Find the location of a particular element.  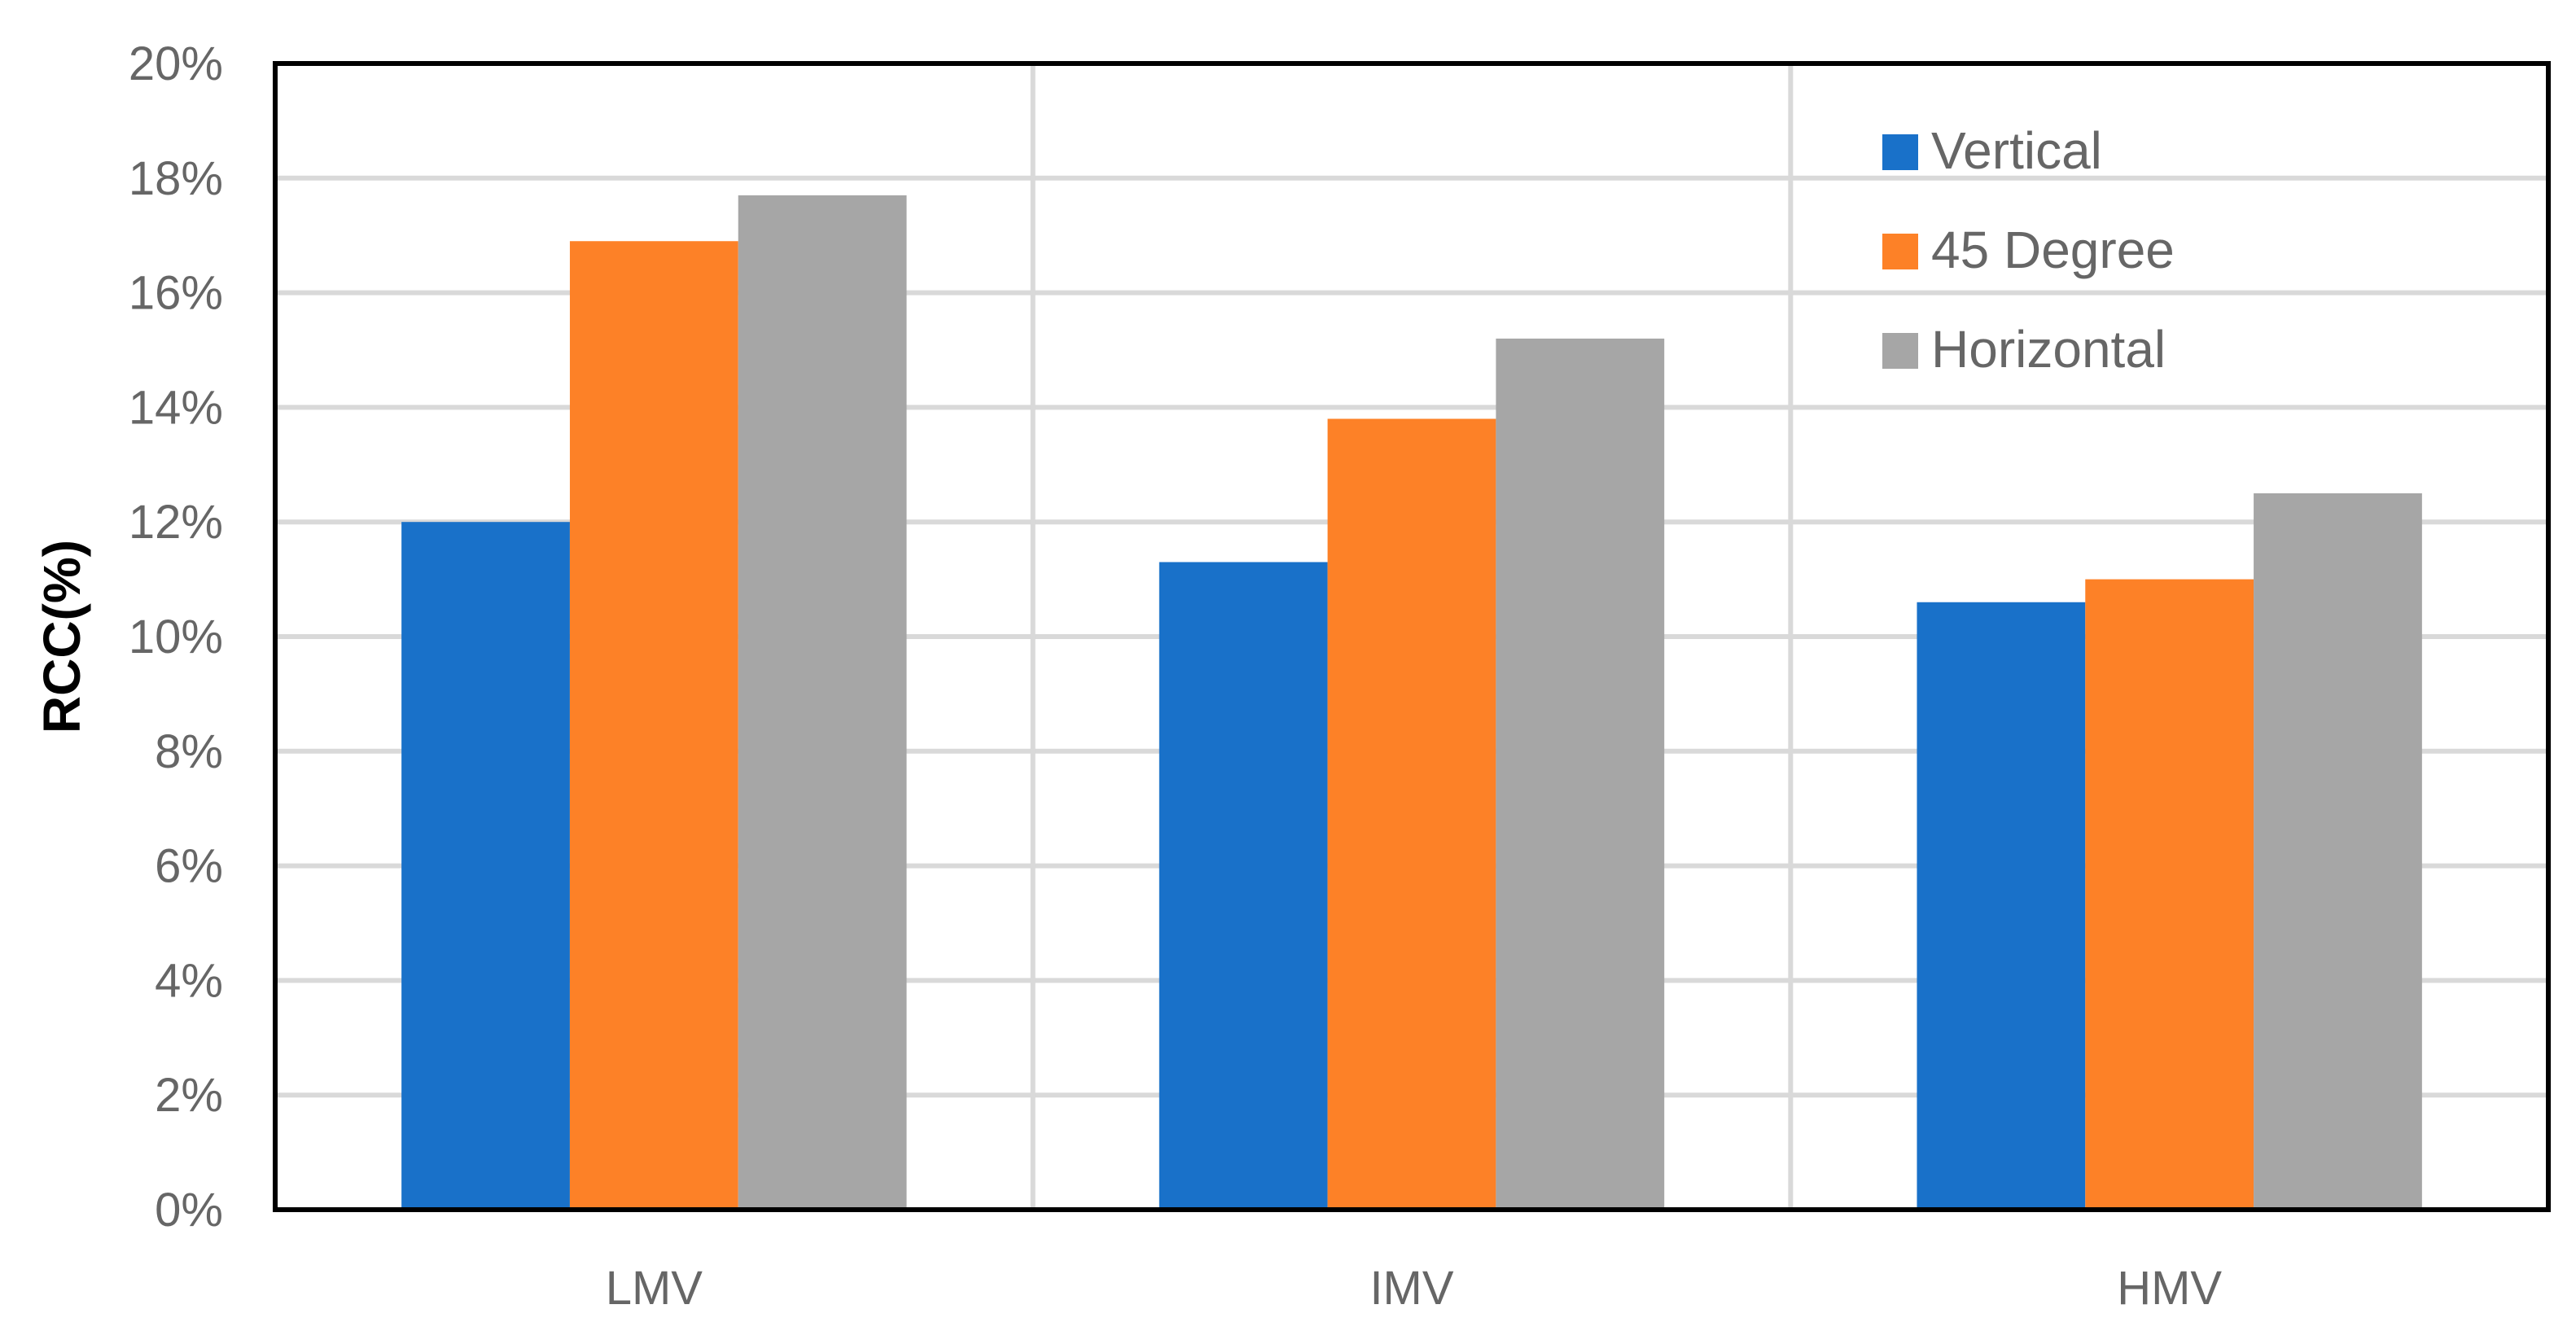

bar-vertical-hmv is located at coordinates (2001, 906).